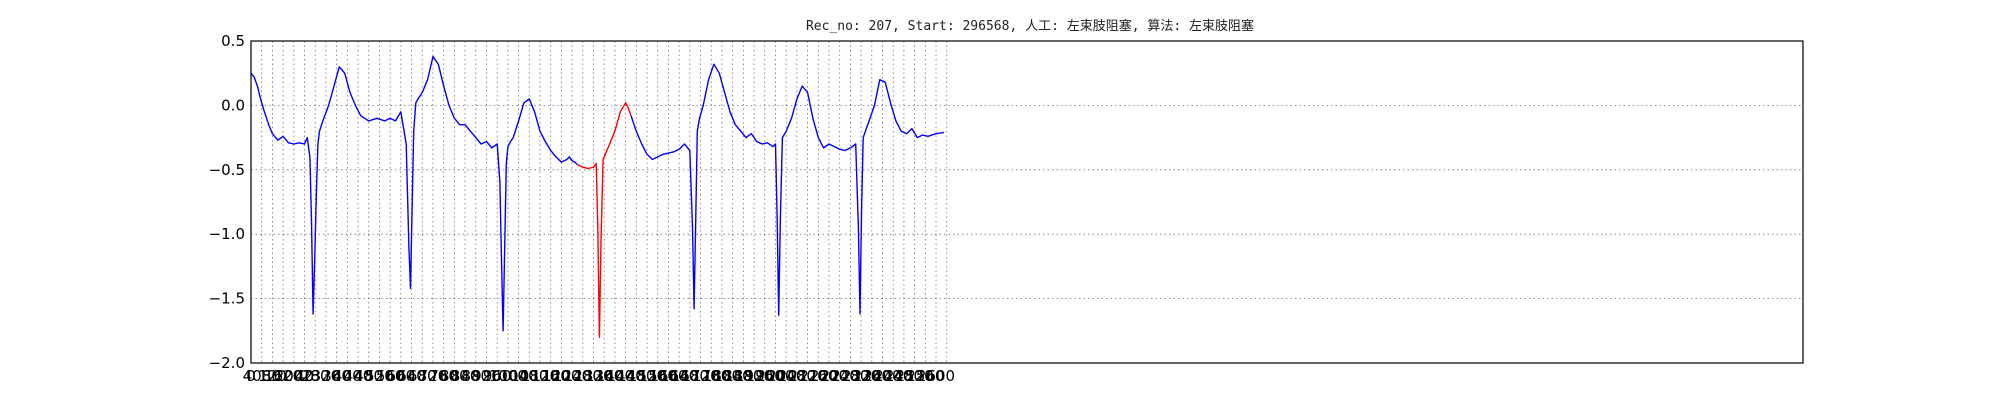  I want to click on x-tick-label: 2002, so click(294, 376).